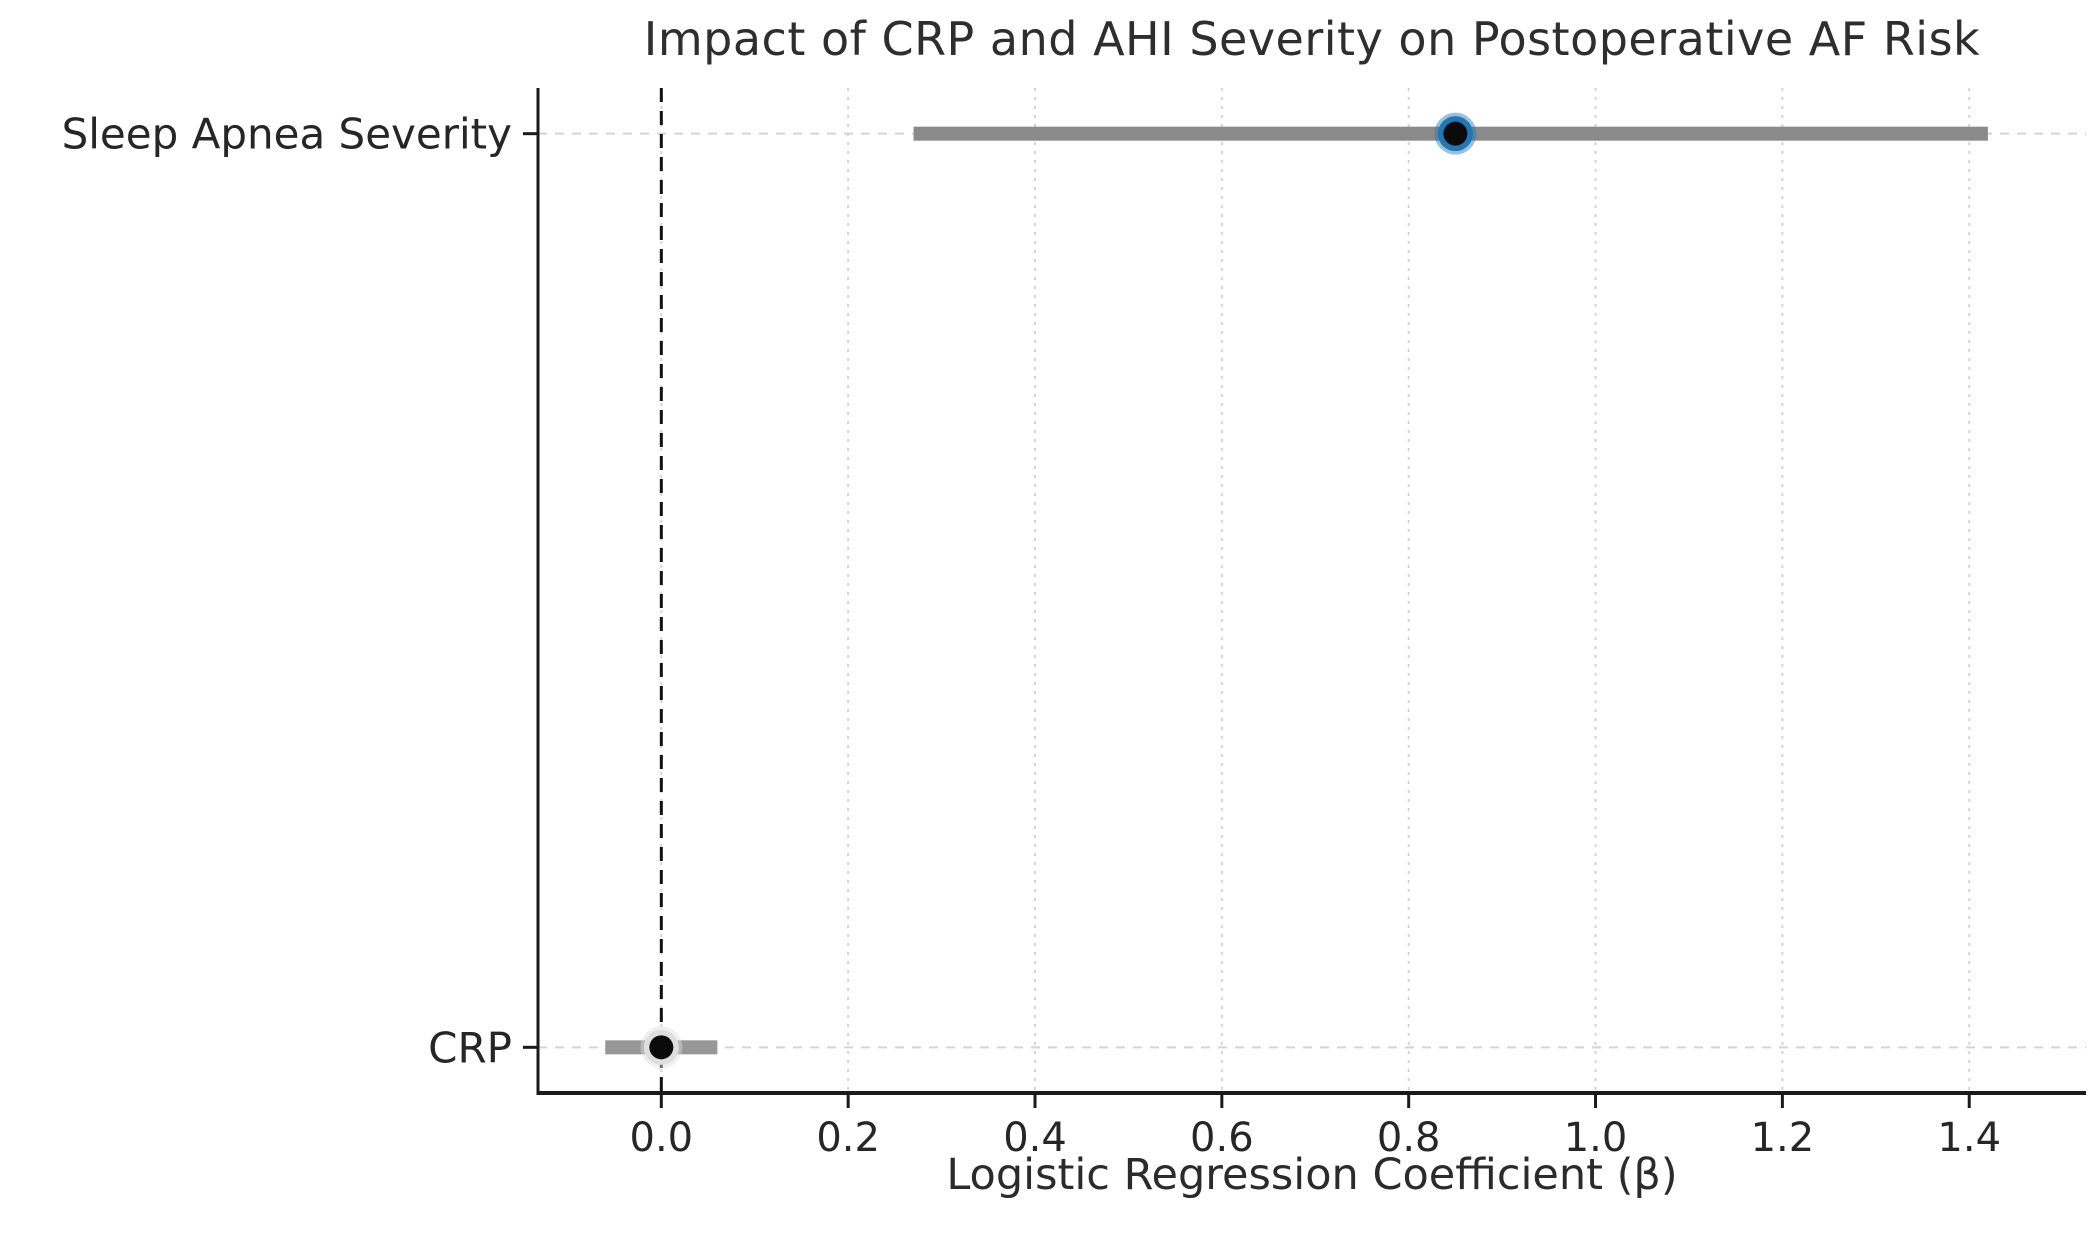  What do you see at coordinates (1596, 1138) in the screenshot?
I see `x-tick-label: 1.0` at bounding box center [1596, 1138].